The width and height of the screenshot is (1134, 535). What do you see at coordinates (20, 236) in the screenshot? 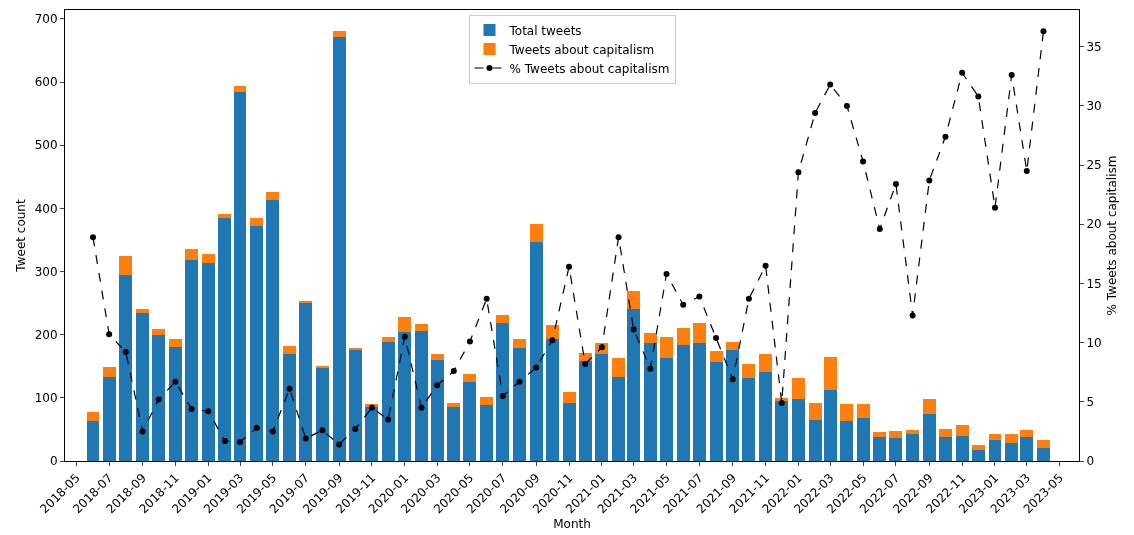
I see `y-axis-title: Tweet count` at bounding box center [20, 236].